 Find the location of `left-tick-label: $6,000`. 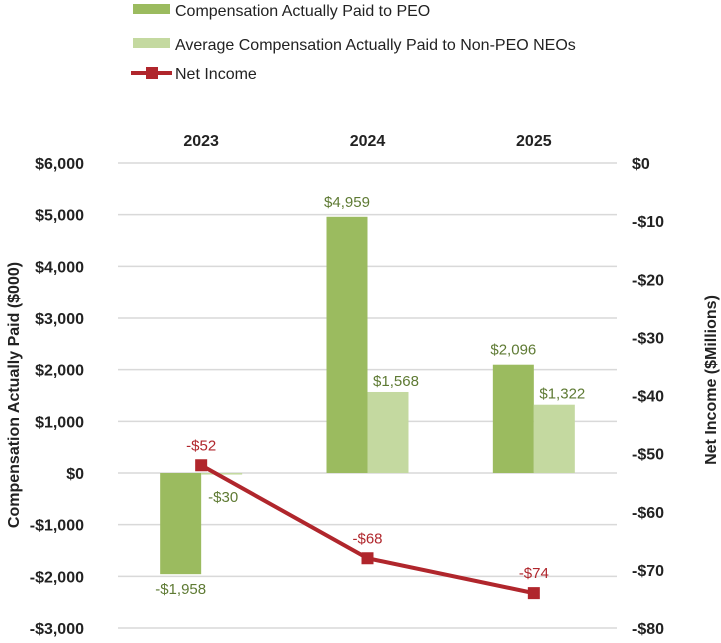

left-tick-label: $6,000 is located at coordinates (59, 164).